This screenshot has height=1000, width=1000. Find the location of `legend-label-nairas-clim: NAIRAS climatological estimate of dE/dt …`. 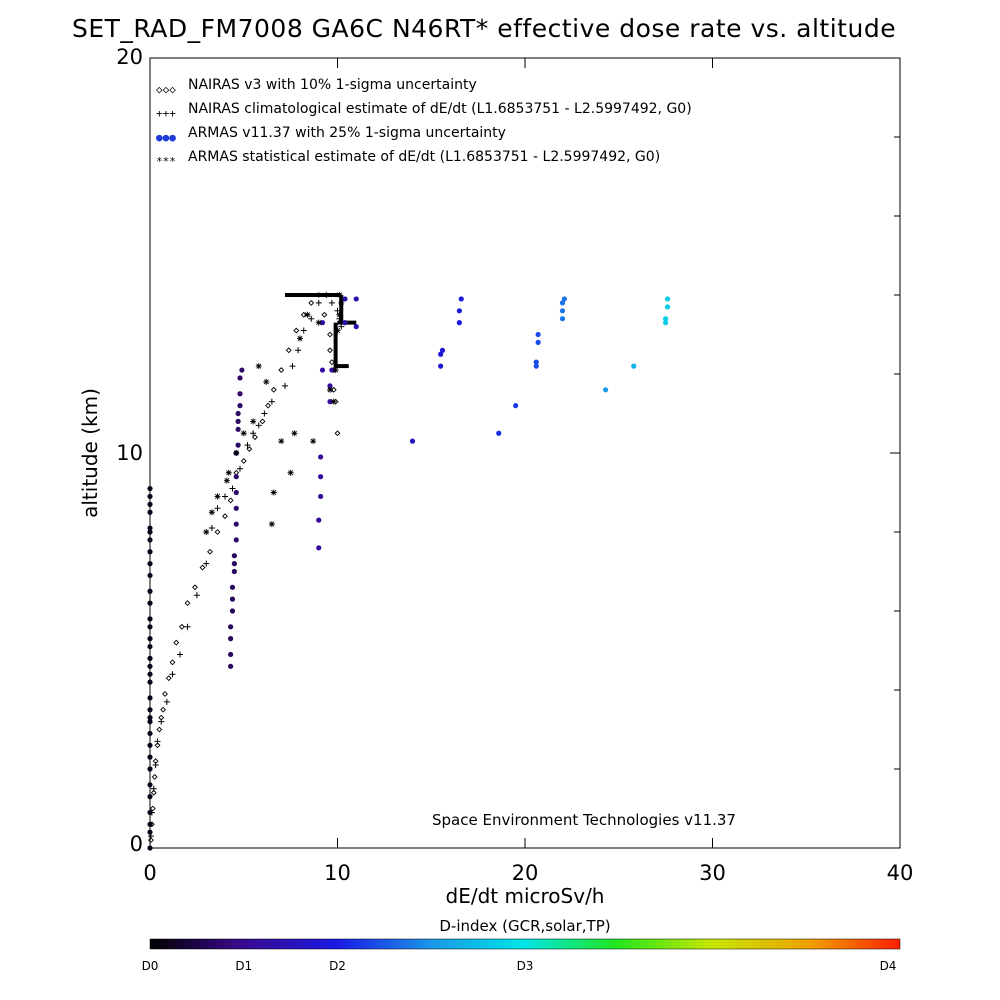

legend-label-nairas-clim: NAIRAS climatological estimate of dE/dt … is located at coordinates (440, 109).